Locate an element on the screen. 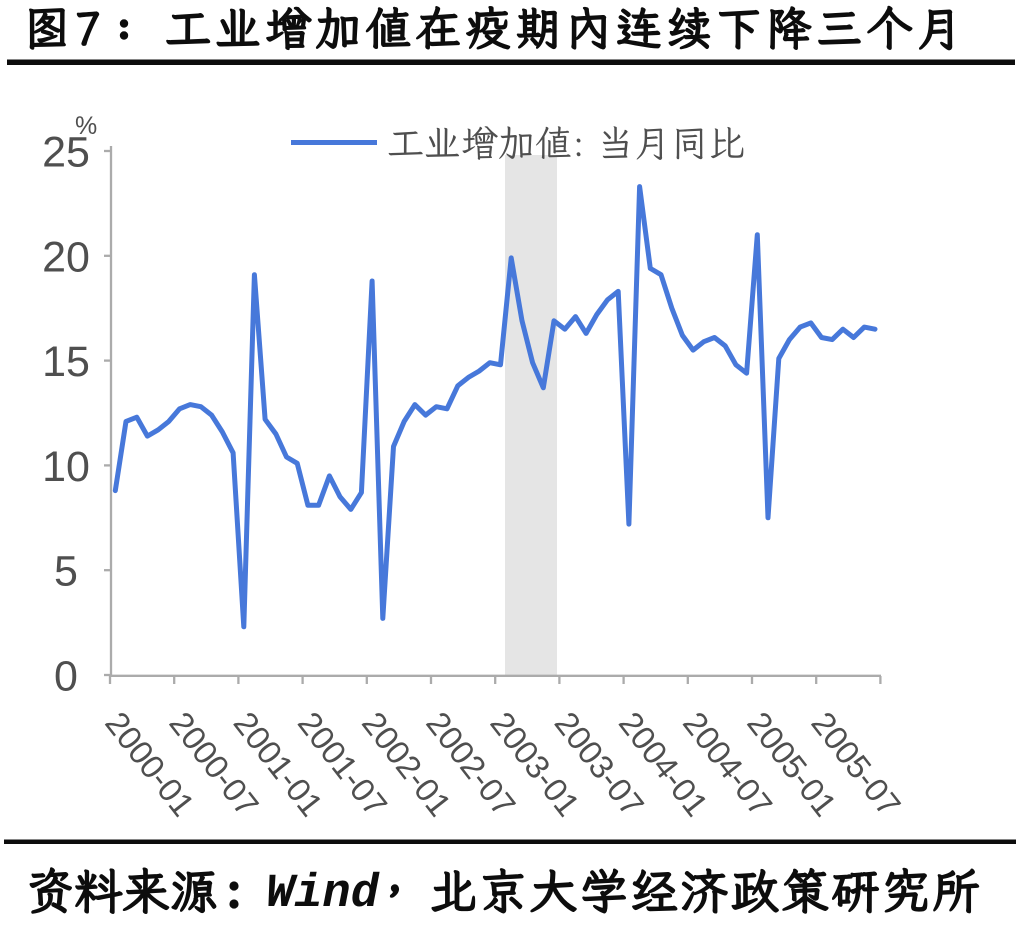 The image size is (1022, 934). svg-text: 15 is located at coordinates (66, 362).